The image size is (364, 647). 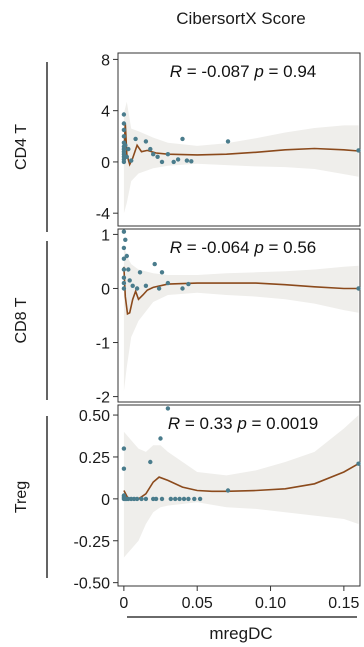 I want to click on y-tick-label: 0.25, so click(x=94, y=458).